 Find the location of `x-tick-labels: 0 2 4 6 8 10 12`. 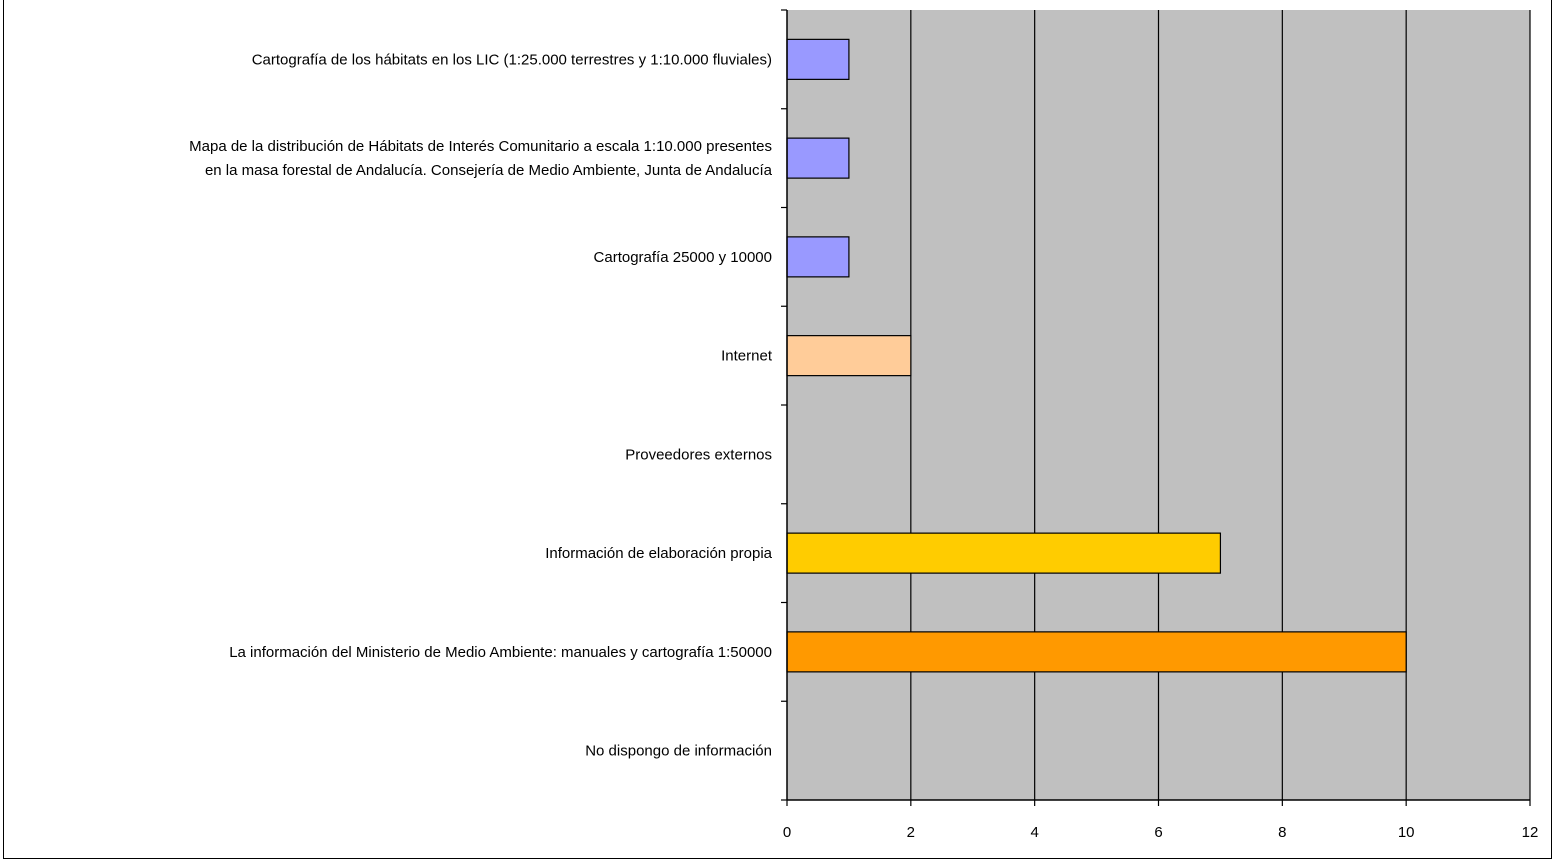

x-tick-labels: 0 2 4 6 8 10 12 is located at coordinates (1161, 832).